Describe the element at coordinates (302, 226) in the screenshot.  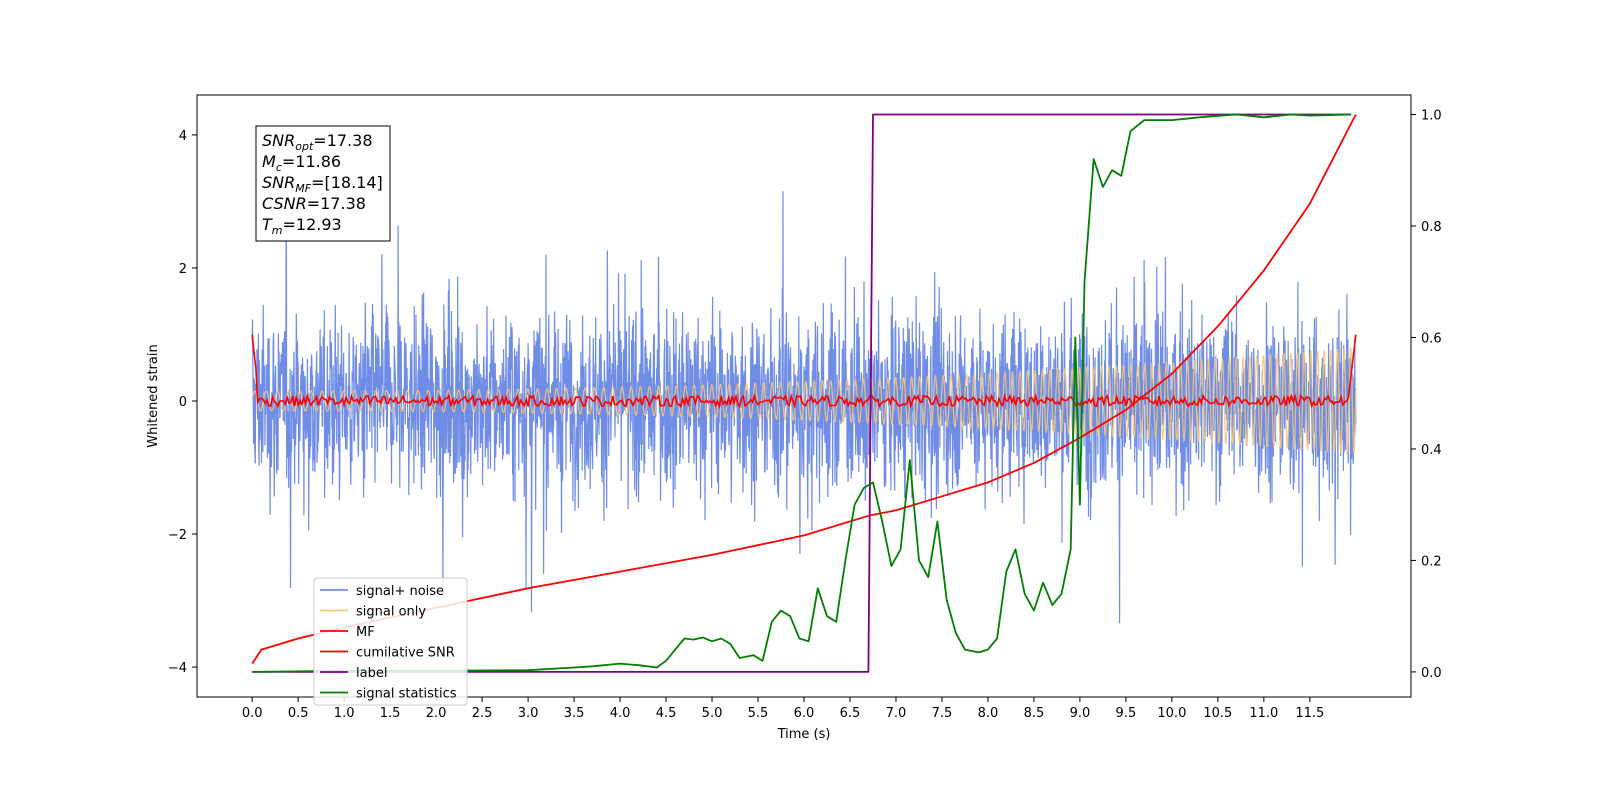
I see `info-box-line: Tm=12.93` at that location.